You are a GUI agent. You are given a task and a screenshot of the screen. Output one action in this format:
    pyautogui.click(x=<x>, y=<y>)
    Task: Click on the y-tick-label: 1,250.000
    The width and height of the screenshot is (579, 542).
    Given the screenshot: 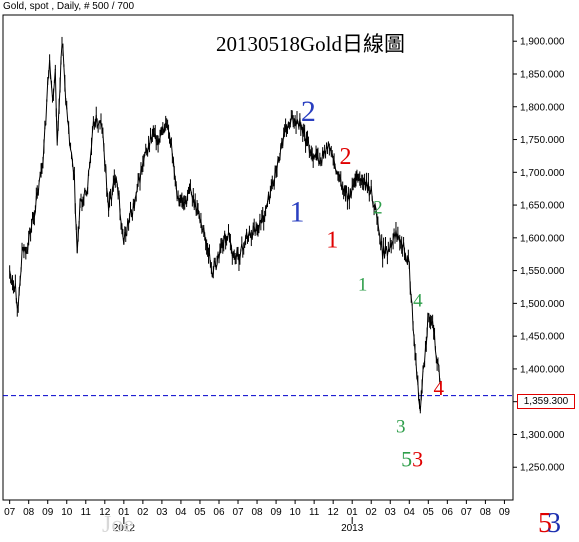 What is the action you would take?
    pyautogui.click(x=542, y=468)
    